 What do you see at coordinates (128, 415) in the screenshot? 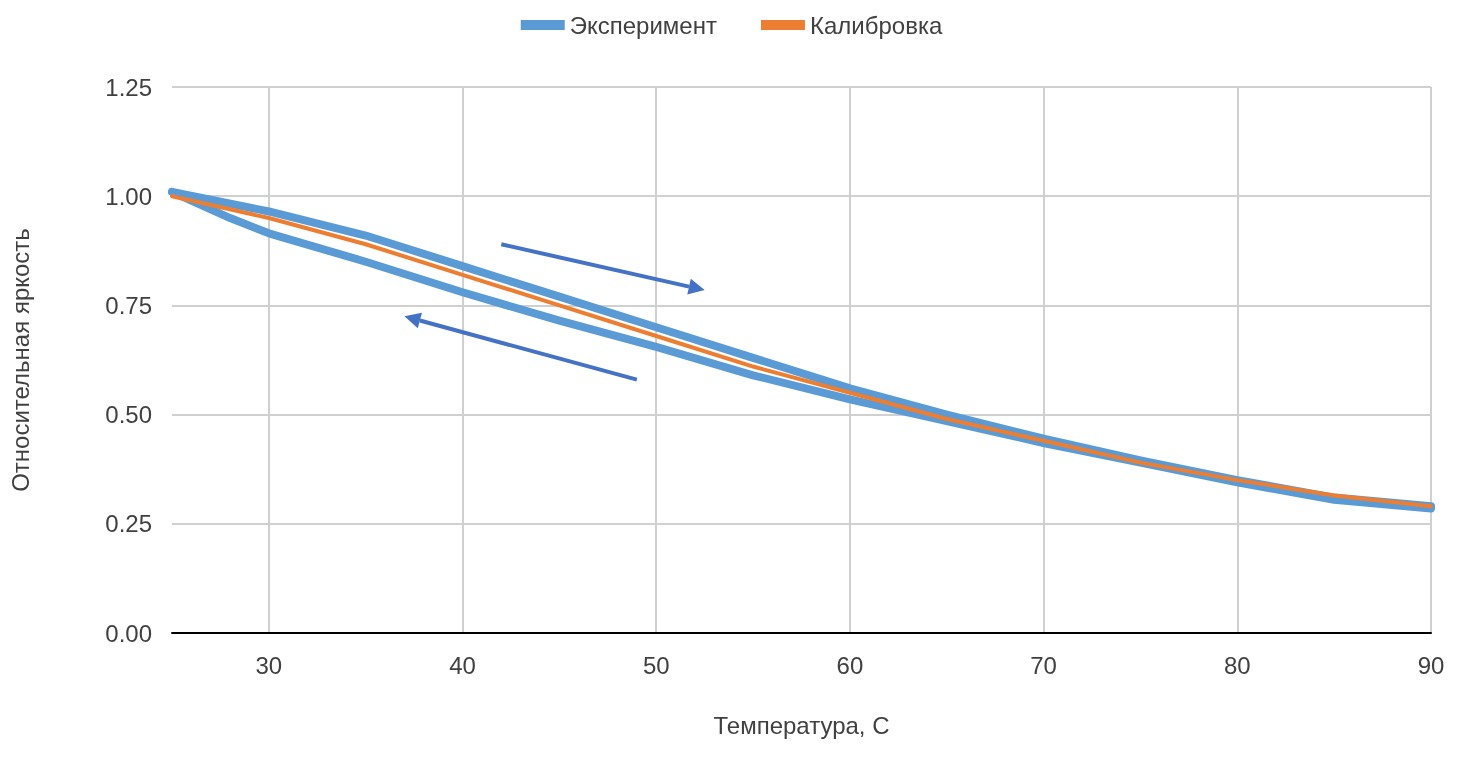
I see `y-tick-label: 0.50` at bounding box center [128, 415].